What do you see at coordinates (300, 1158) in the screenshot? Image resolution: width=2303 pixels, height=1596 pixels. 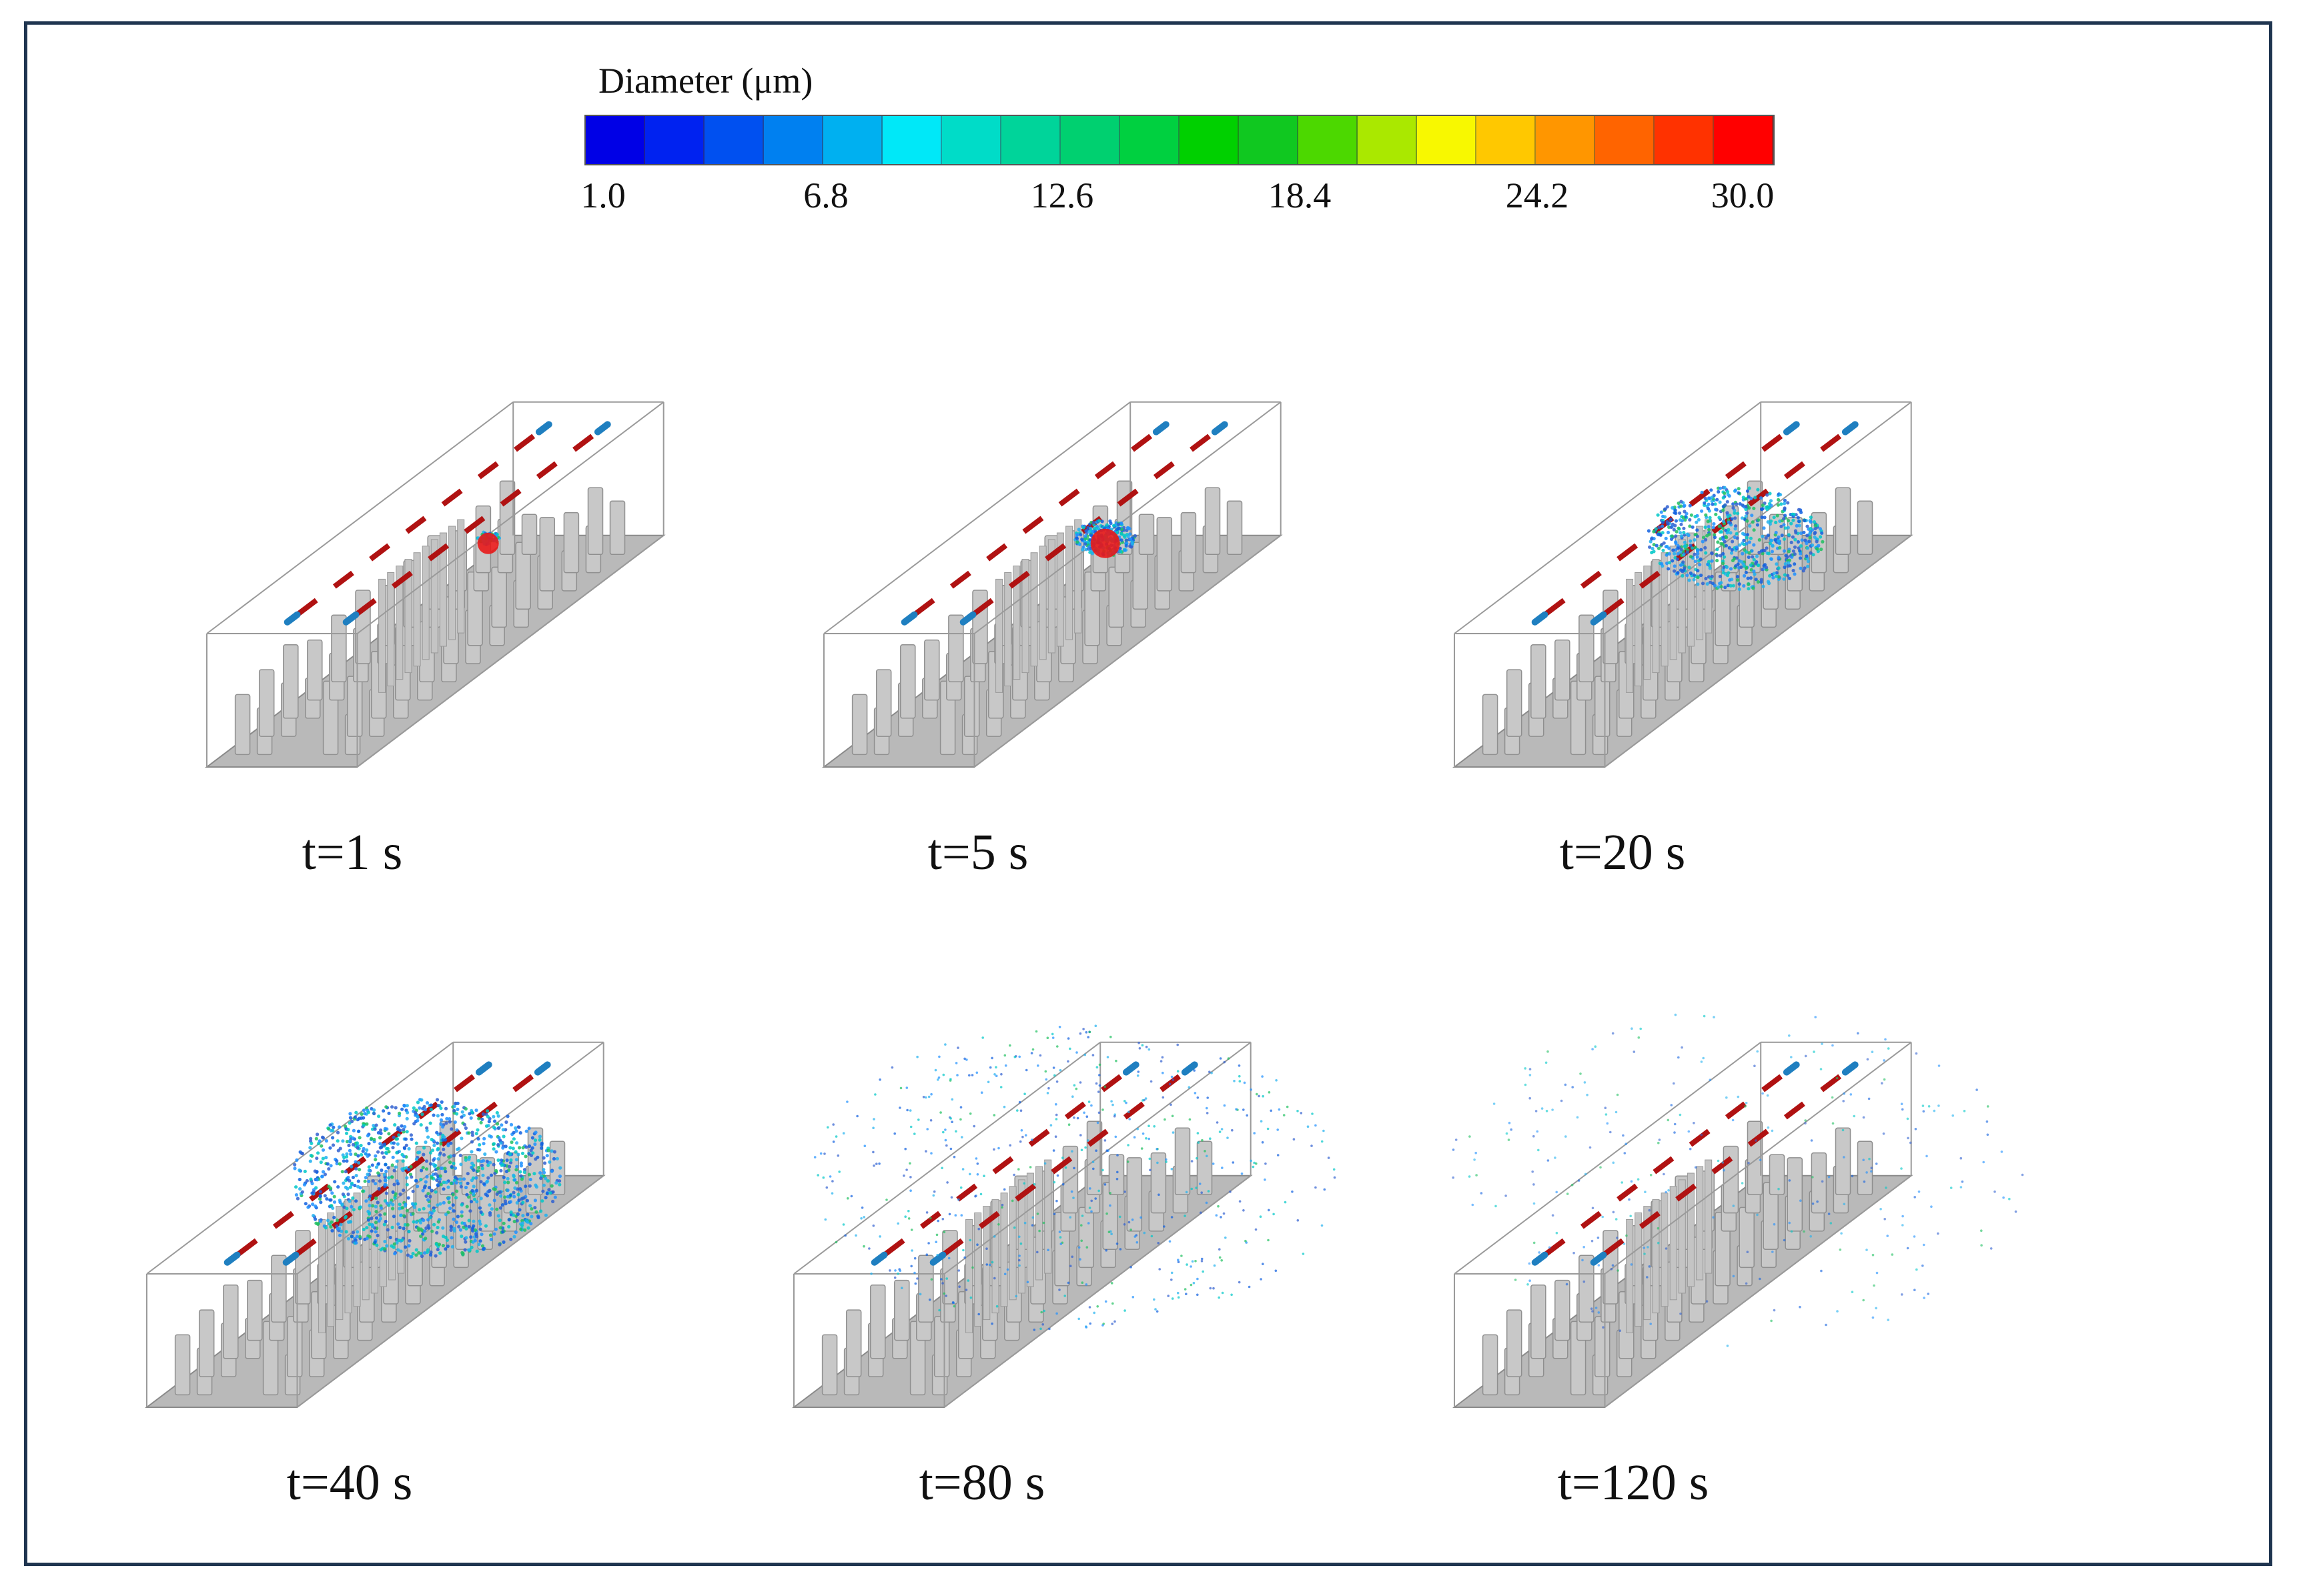 I see `outline-edge` at bounding box center [300, 1158].